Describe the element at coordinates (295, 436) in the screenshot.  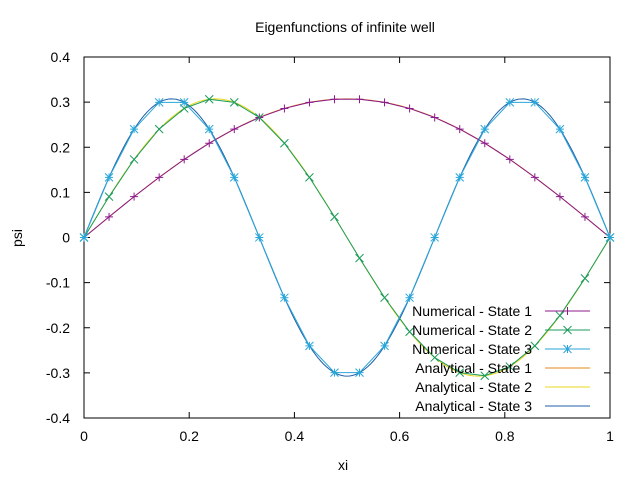
I see `x-tick-label: 0.4` at that location.